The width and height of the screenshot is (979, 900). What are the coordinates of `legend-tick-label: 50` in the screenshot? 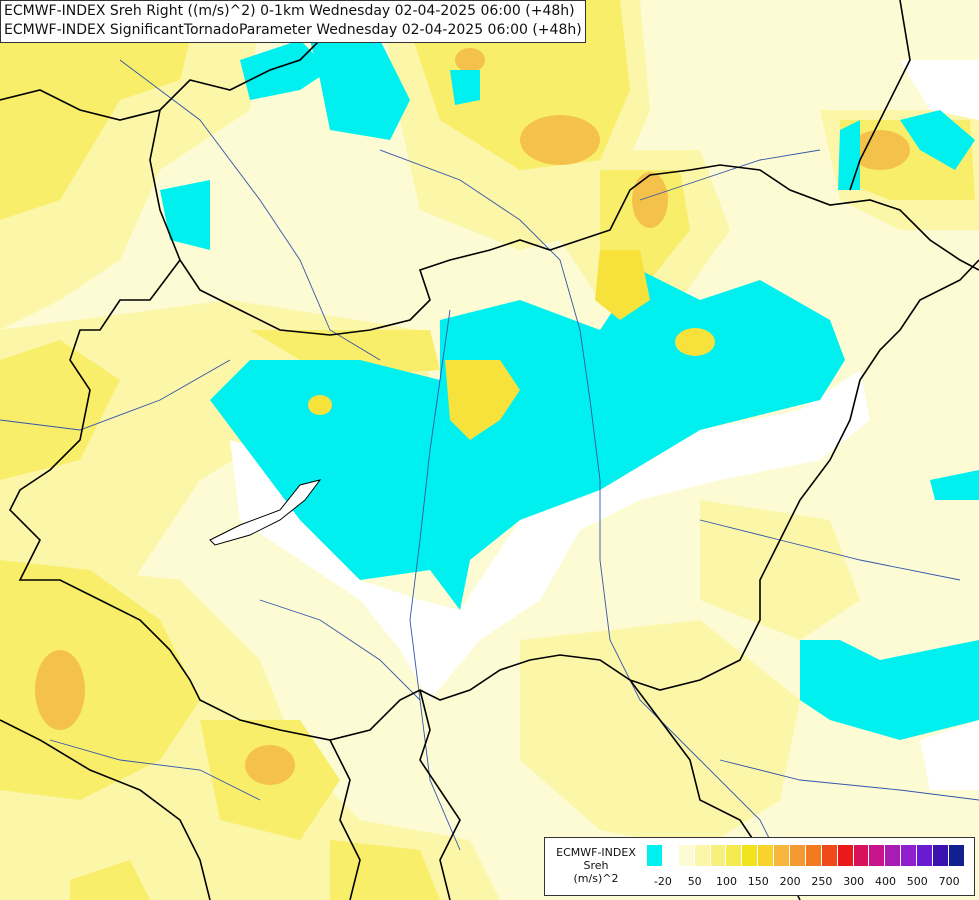 It's located at (694, 881).